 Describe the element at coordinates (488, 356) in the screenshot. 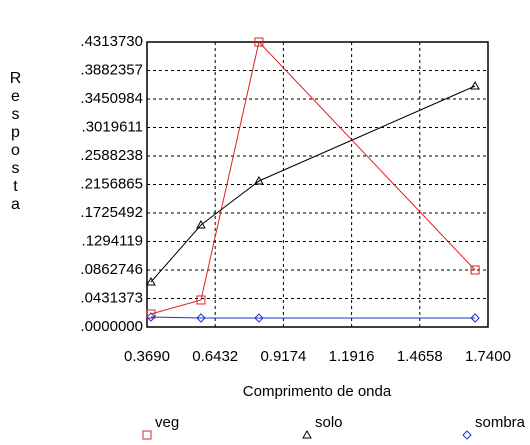

I see `x-tick-label: 1.7400` at that location.